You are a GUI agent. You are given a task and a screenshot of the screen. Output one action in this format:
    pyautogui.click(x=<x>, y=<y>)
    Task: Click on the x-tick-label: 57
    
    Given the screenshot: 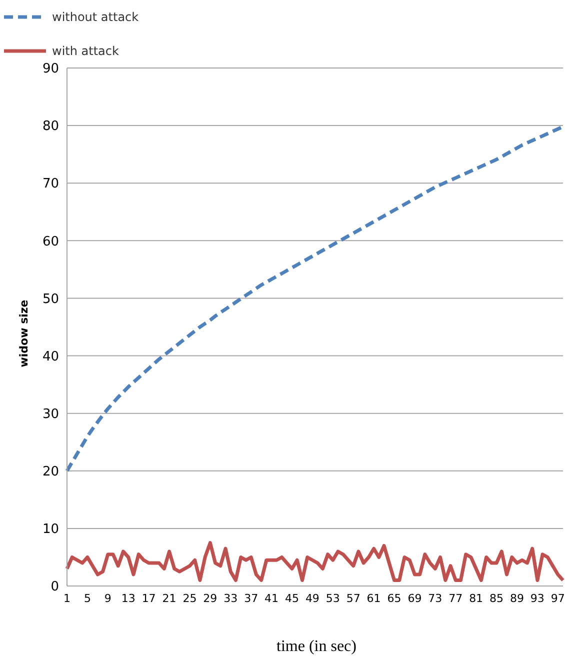 What is the action you would take?
    pyautogui.click(x=353, y=598)
    